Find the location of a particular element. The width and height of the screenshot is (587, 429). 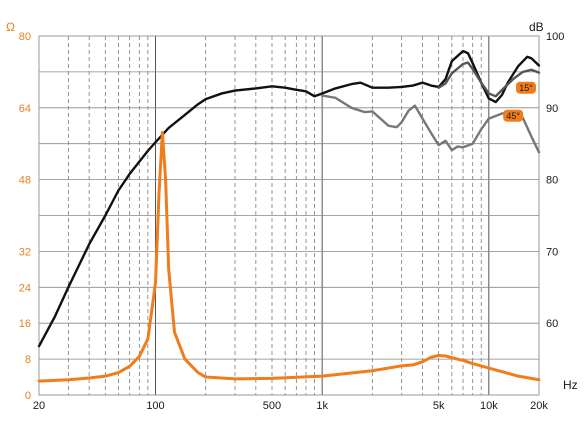

x-tick-label: 5k is located at coordinates (439, 406).